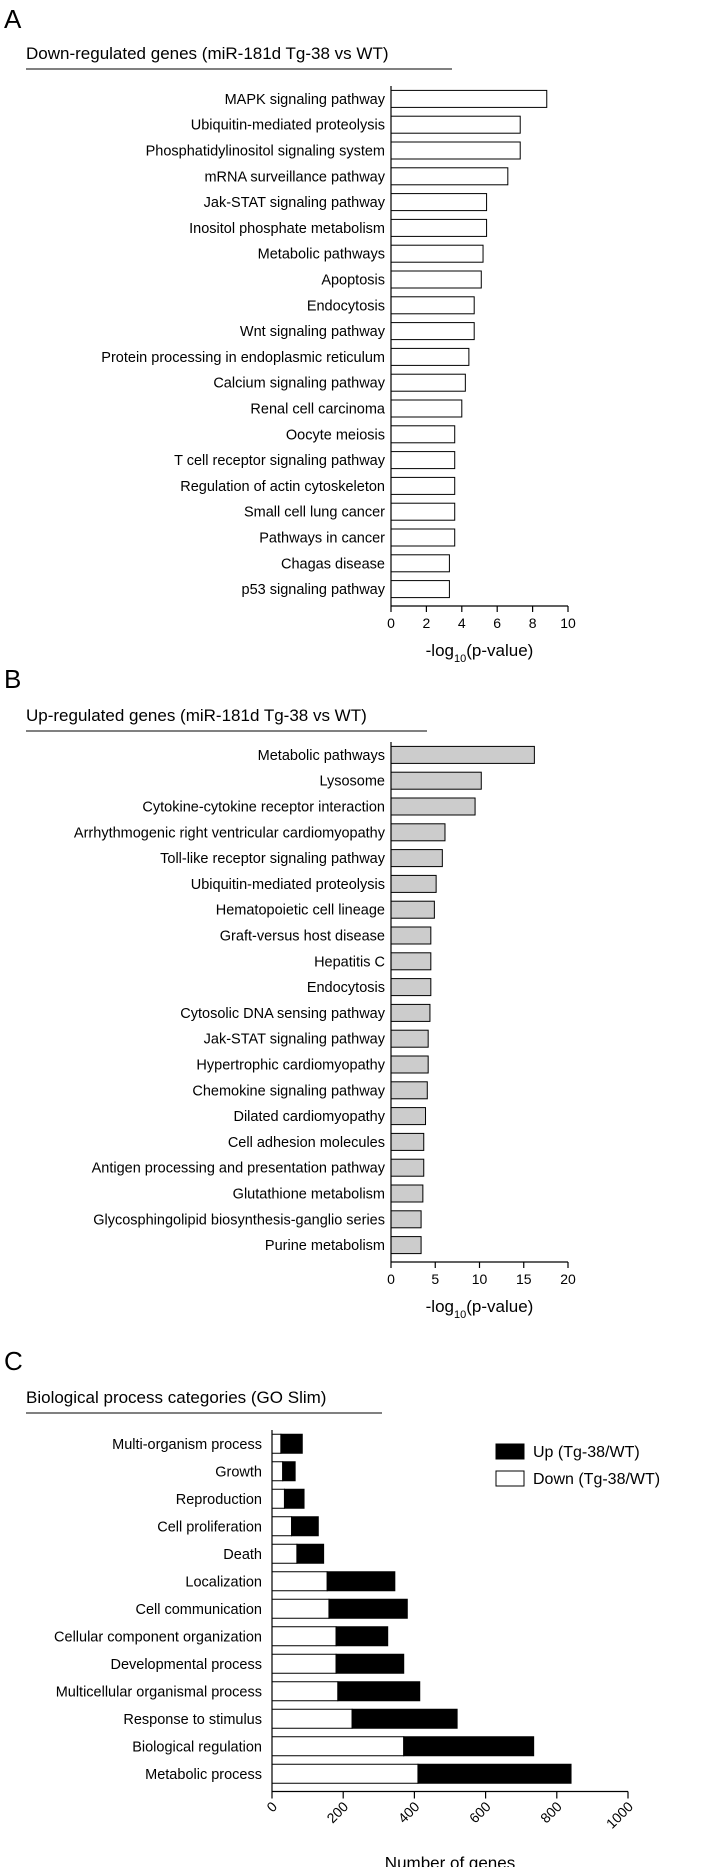  What do you see at coordinates (271, 1806) in the screenshot?
I see `c-x-tick-label: 0` at bounding box center [271, 1806].